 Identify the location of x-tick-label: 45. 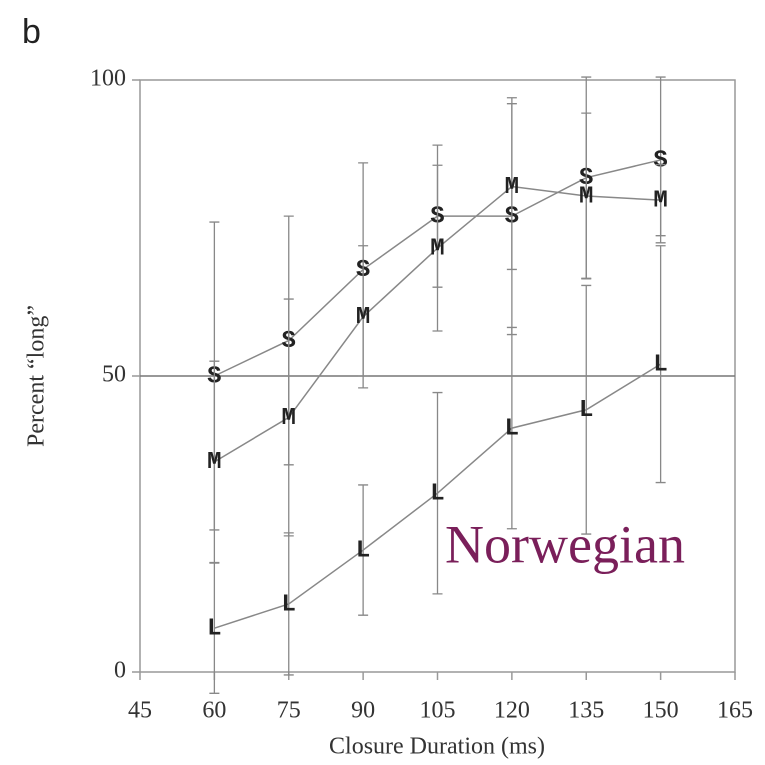
(140, 711).